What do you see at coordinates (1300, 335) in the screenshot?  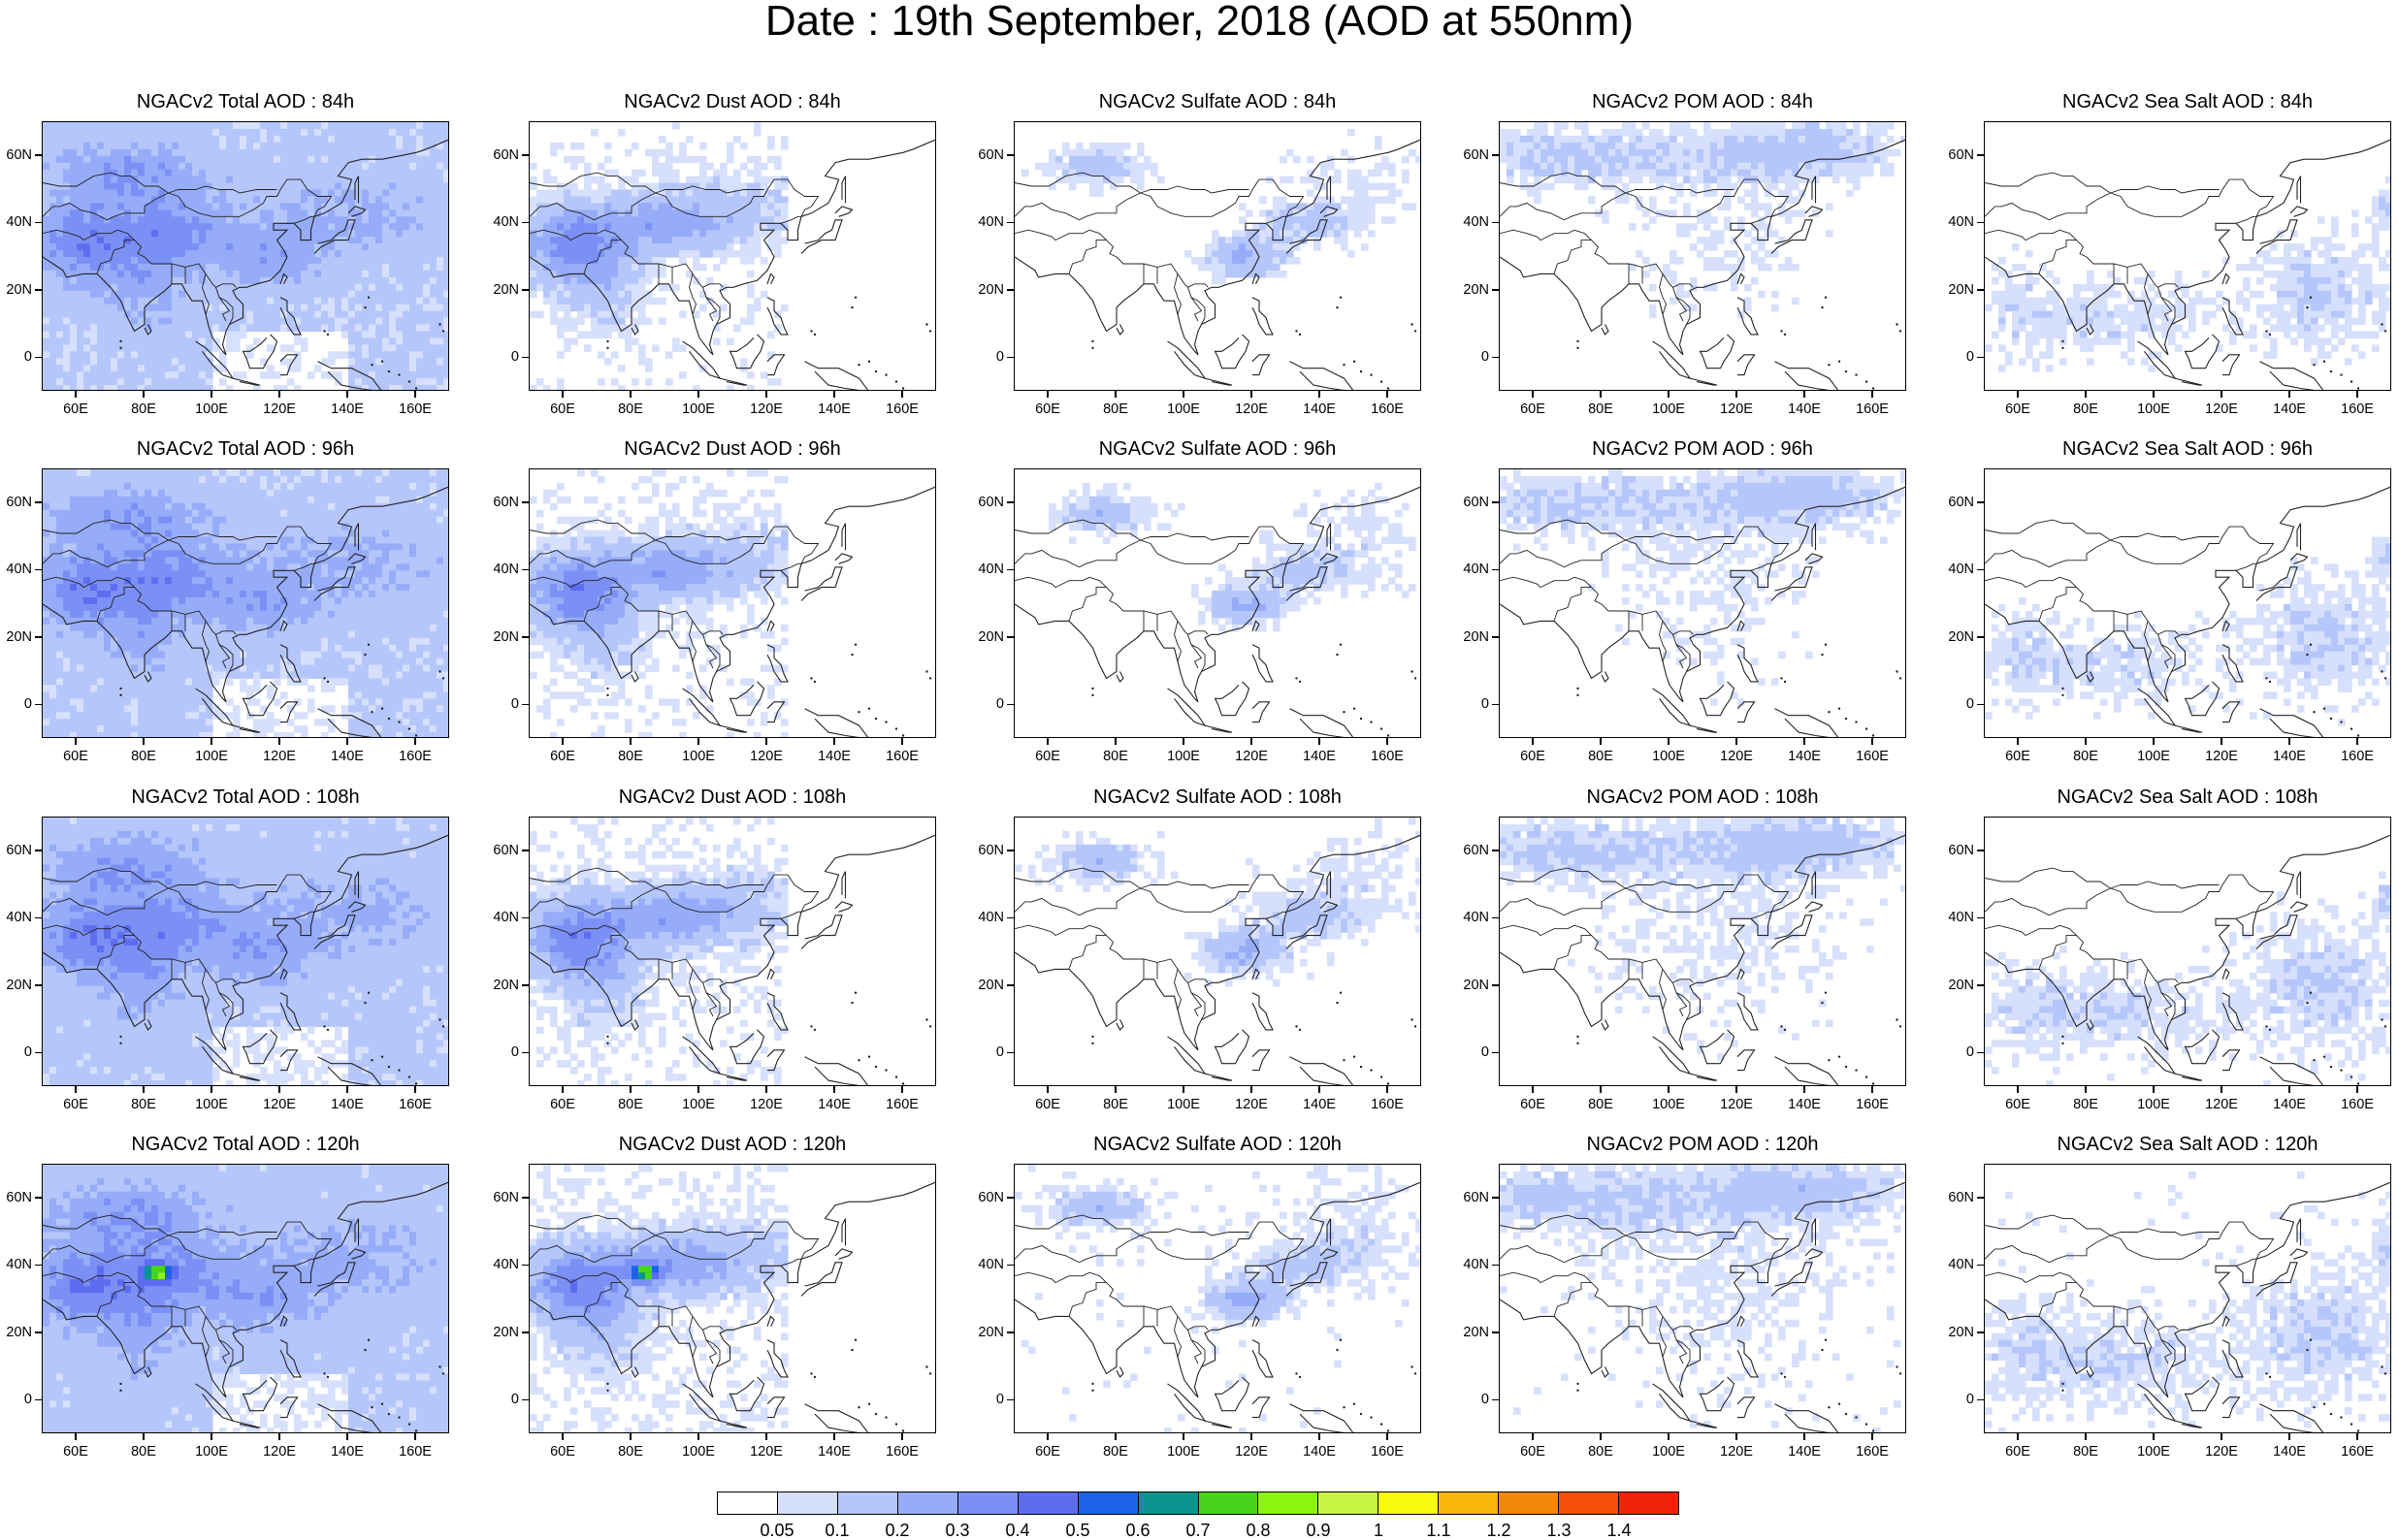 I see `island` at bounding box center [1300, 335].